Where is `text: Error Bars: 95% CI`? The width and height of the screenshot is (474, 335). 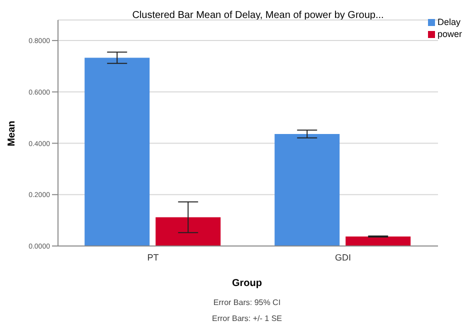 text: Error Bars: 95% CI is located at coordinates (247, 302).